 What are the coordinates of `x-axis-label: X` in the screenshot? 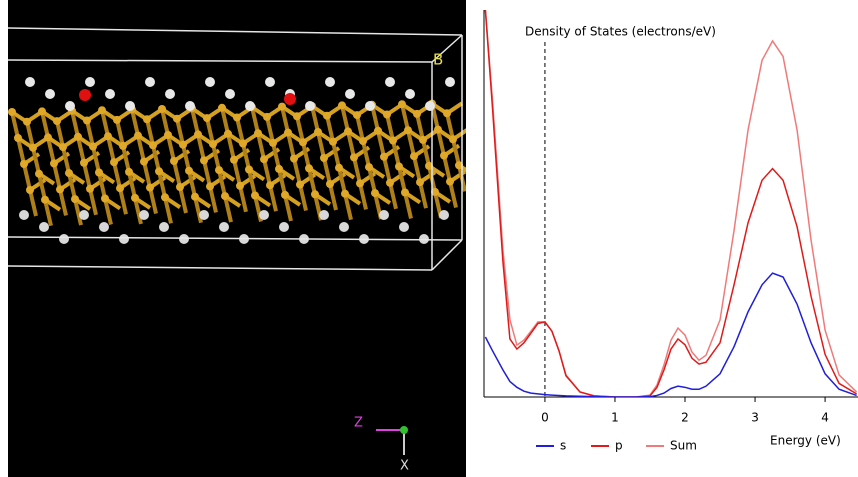 It's located at (404, 466).